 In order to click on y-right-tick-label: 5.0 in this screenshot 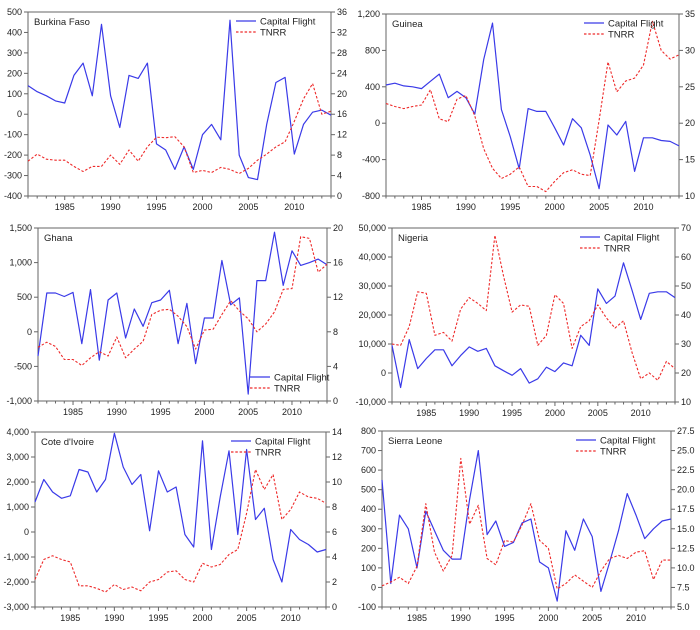, I will do `click(683, 607)`.